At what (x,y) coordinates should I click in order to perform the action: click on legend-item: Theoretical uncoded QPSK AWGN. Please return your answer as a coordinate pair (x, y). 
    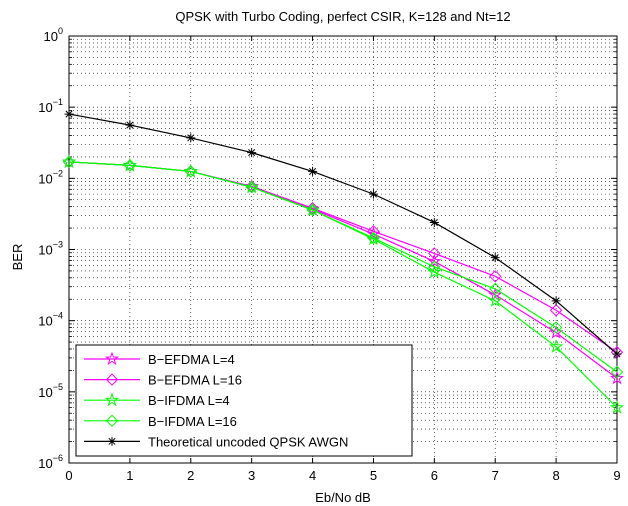
    Looking at the image, I should click on (216, 441).